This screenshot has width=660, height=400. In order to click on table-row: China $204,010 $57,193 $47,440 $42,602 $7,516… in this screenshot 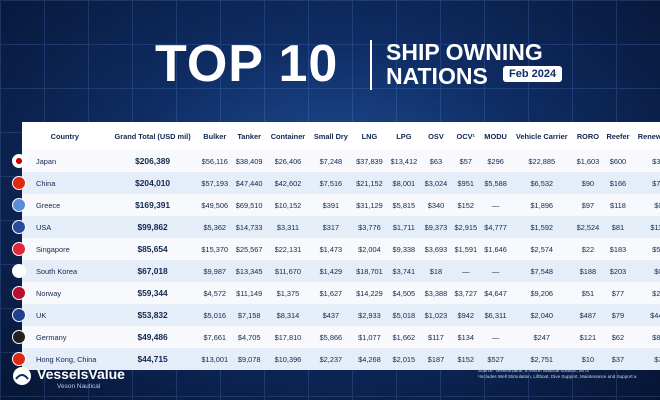, I will do `click(341, 183)`.